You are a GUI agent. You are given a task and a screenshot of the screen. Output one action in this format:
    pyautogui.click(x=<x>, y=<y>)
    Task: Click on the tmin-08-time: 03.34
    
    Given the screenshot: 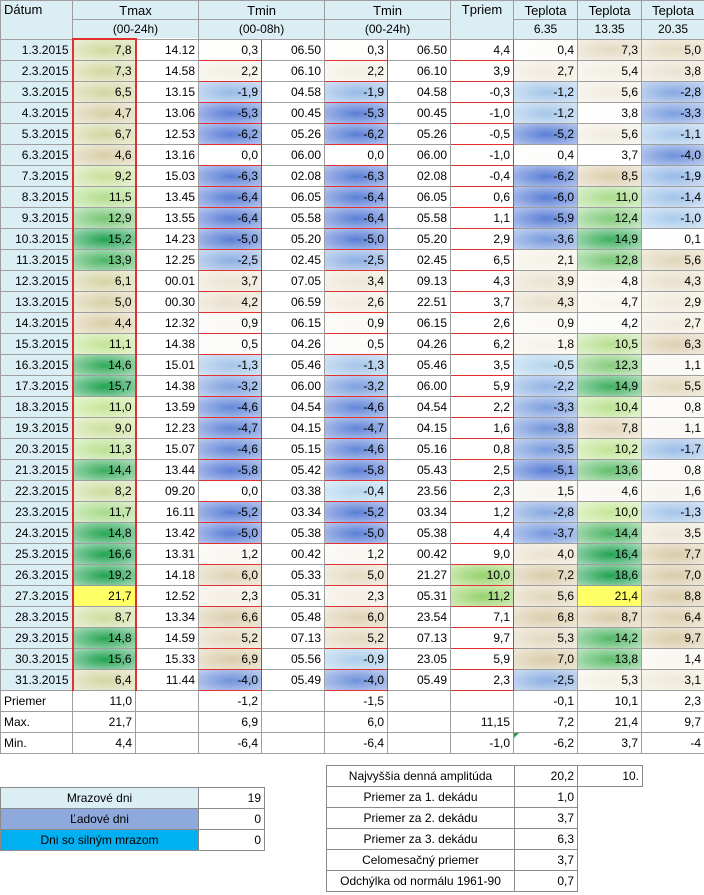 What is the action you would take?
    pyautogui.click(x=293, y=512)
    